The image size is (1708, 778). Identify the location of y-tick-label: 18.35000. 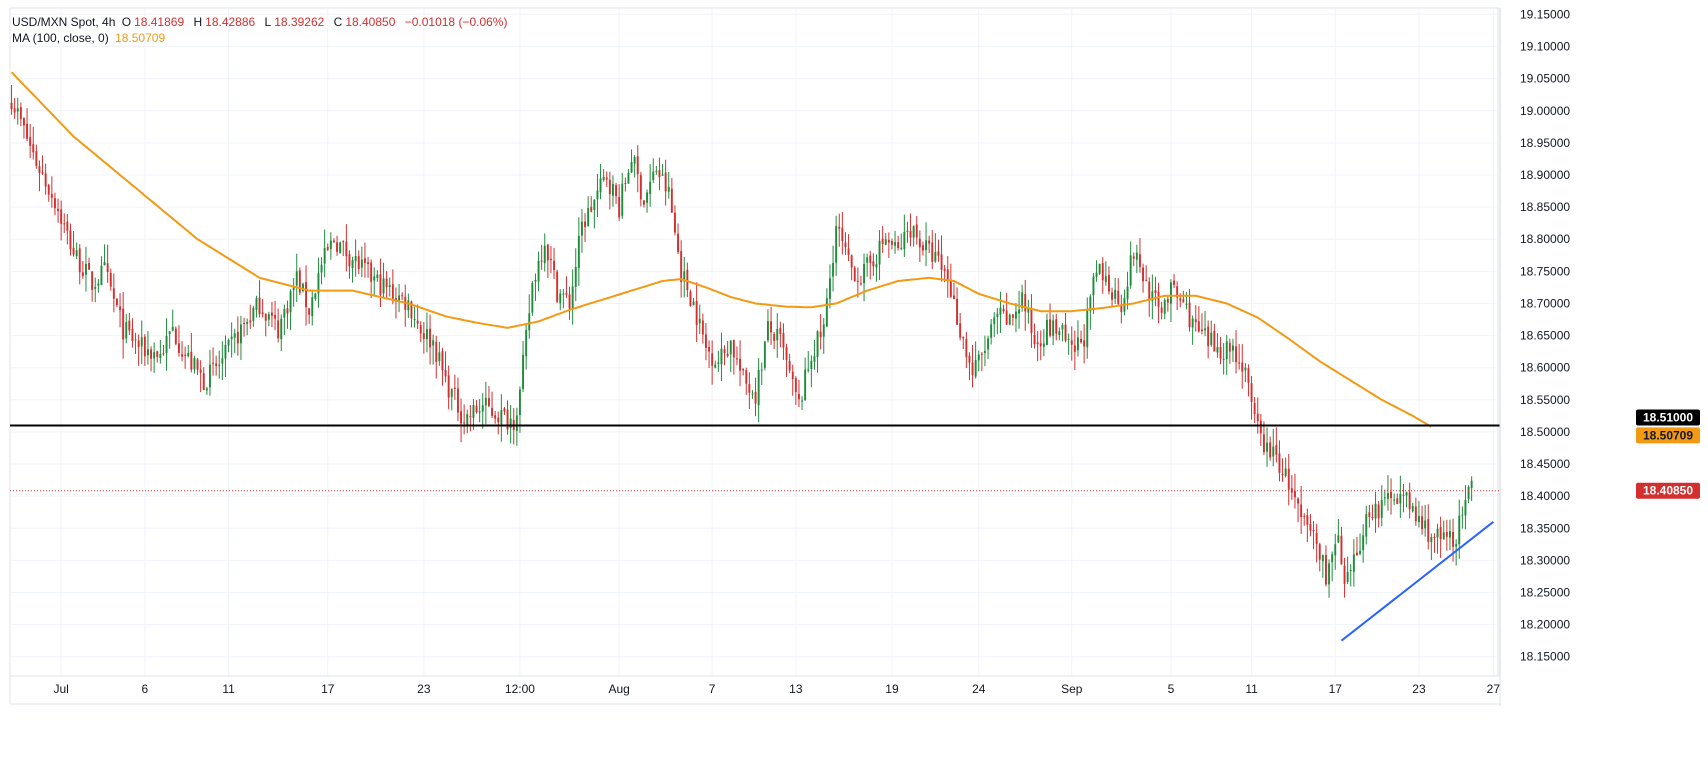
(1545, 528).